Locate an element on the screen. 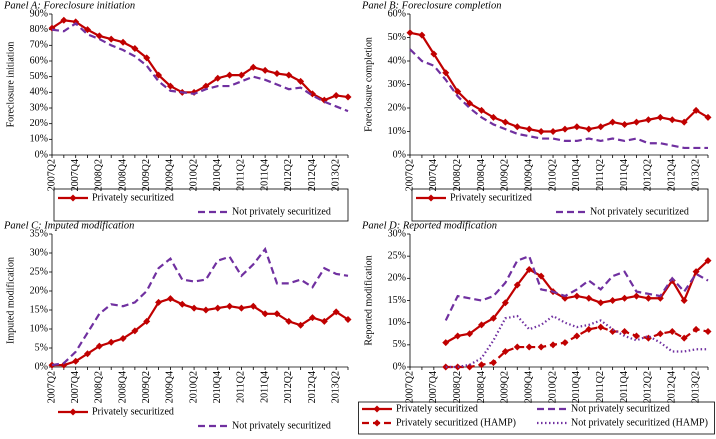  x-tick-label: 2012Q2 is located at coordinates (648, 387).